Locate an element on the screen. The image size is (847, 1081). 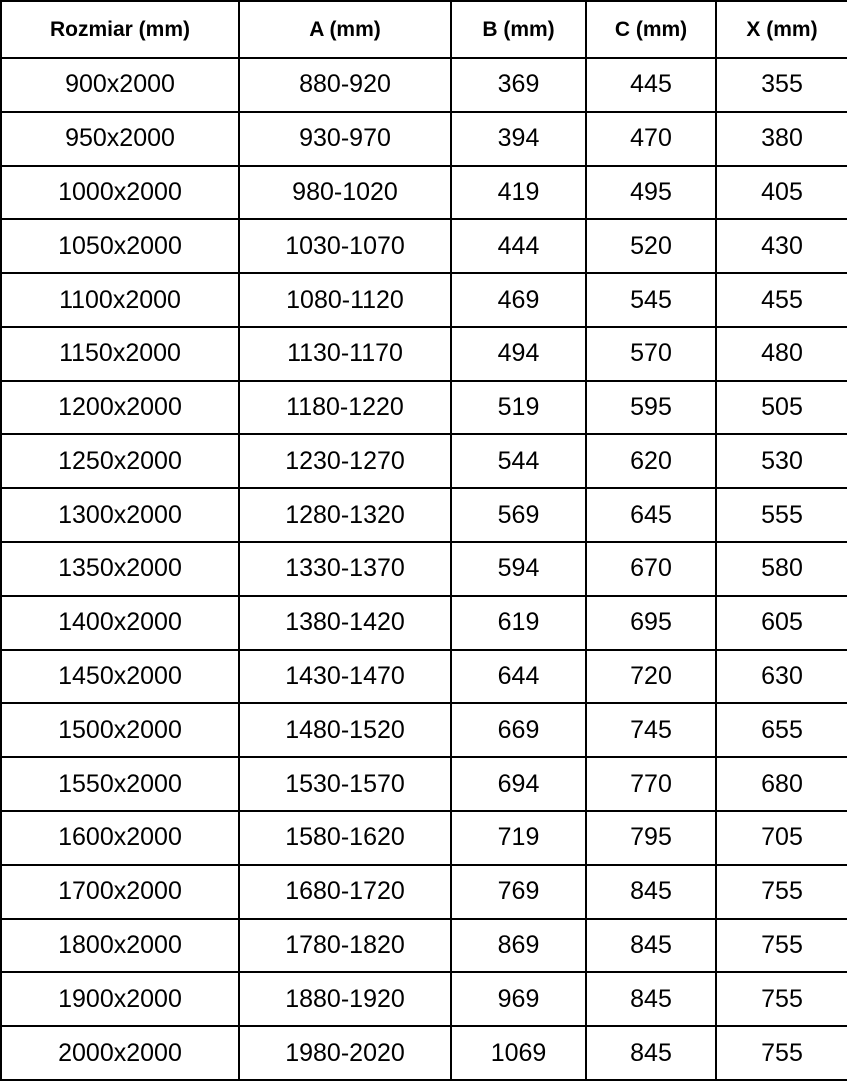
table-cell: 455 is located at coordinates (781, 300).